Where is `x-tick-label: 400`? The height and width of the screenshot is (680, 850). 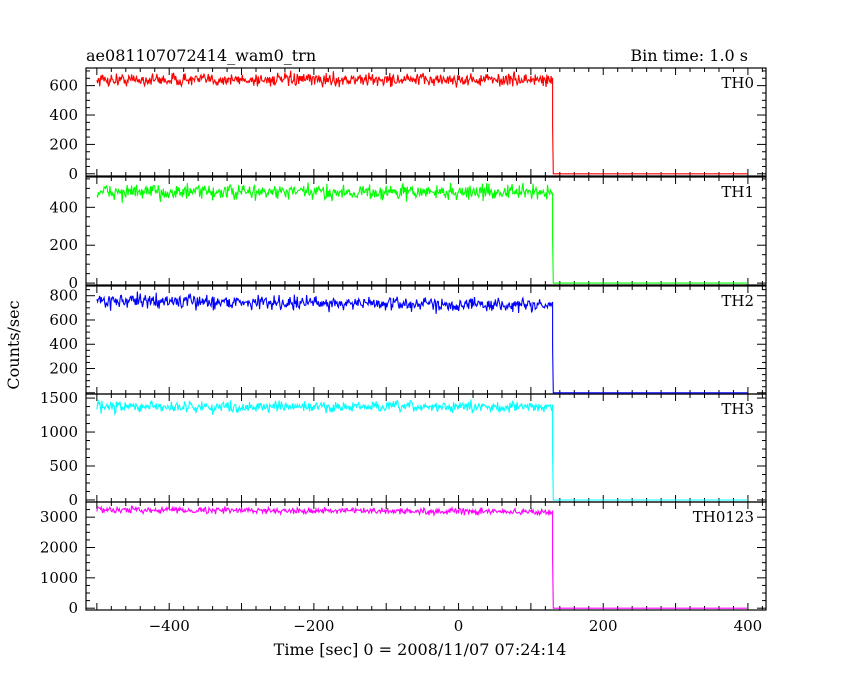 x-tick-label: 400 is located at coordinates (748, 626).